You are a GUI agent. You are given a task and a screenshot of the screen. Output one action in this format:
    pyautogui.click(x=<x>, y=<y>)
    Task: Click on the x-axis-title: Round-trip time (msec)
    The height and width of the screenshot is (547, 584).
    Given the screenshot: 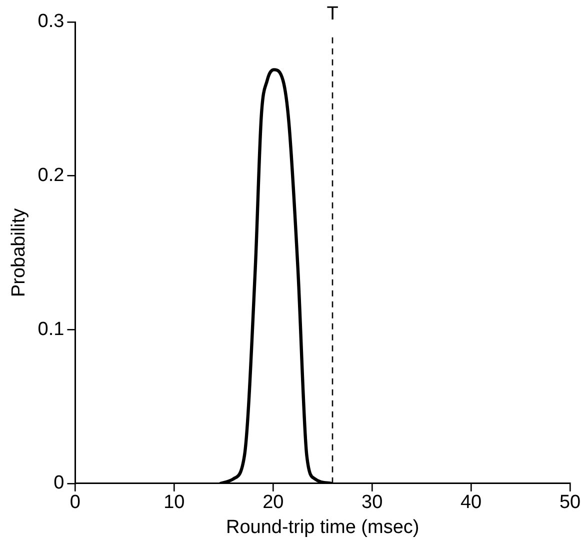 What is the action you would take?
    pyautogui.click(x=323, y=527)
    